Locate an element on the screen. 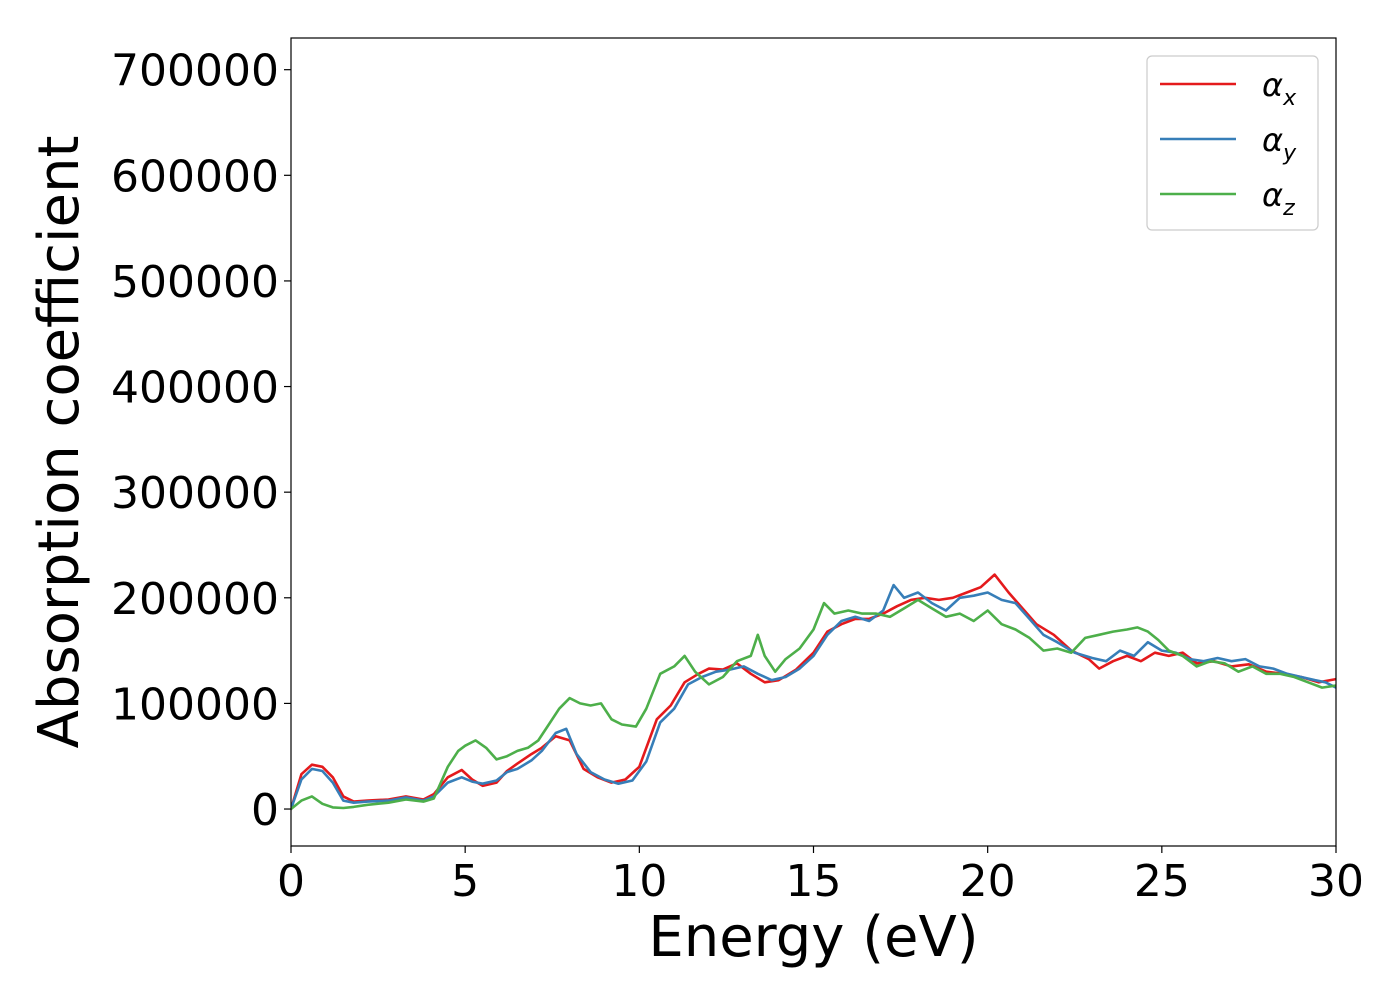 This screenshot has width=1400, height=1000. x-axis-ticks: 0 5 10 15 20 25 30 is located at coordinates (820, 876).